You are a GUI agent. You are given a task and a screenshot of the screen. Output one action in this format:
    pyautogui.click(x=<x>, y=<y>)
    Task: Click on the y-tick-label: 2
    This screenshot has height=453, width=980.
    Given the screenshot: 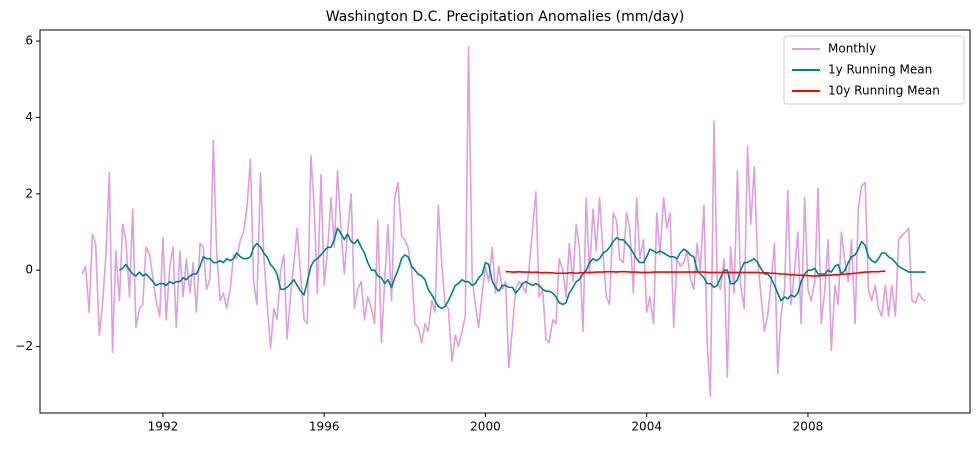 What is the action you would take?
    pyautogui.click(x=29, y=193)
    